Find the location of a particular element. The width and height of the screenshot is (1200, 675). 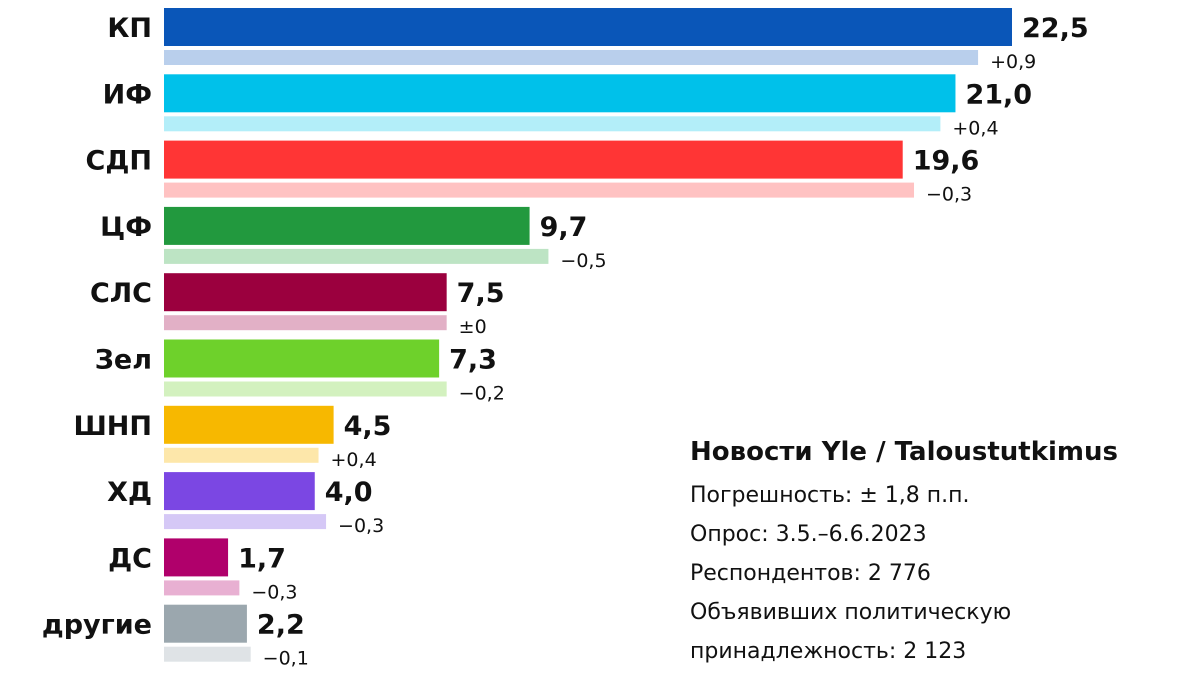

value-label: 21,0 is located at coordinates (998, 94).